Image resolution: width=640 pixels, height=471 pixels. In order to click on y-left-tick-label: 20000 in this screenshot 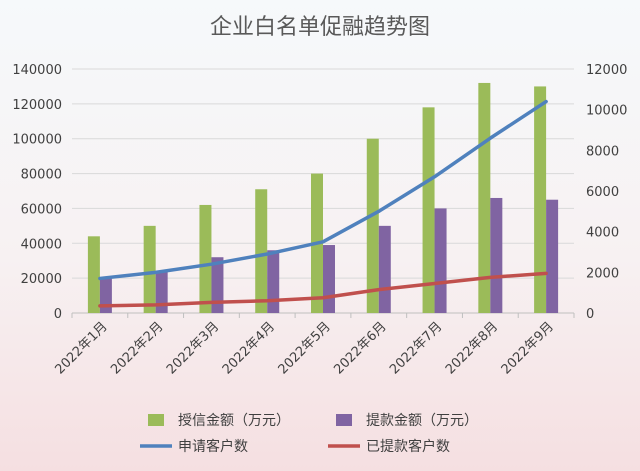, I will do `click(41, 279)`.